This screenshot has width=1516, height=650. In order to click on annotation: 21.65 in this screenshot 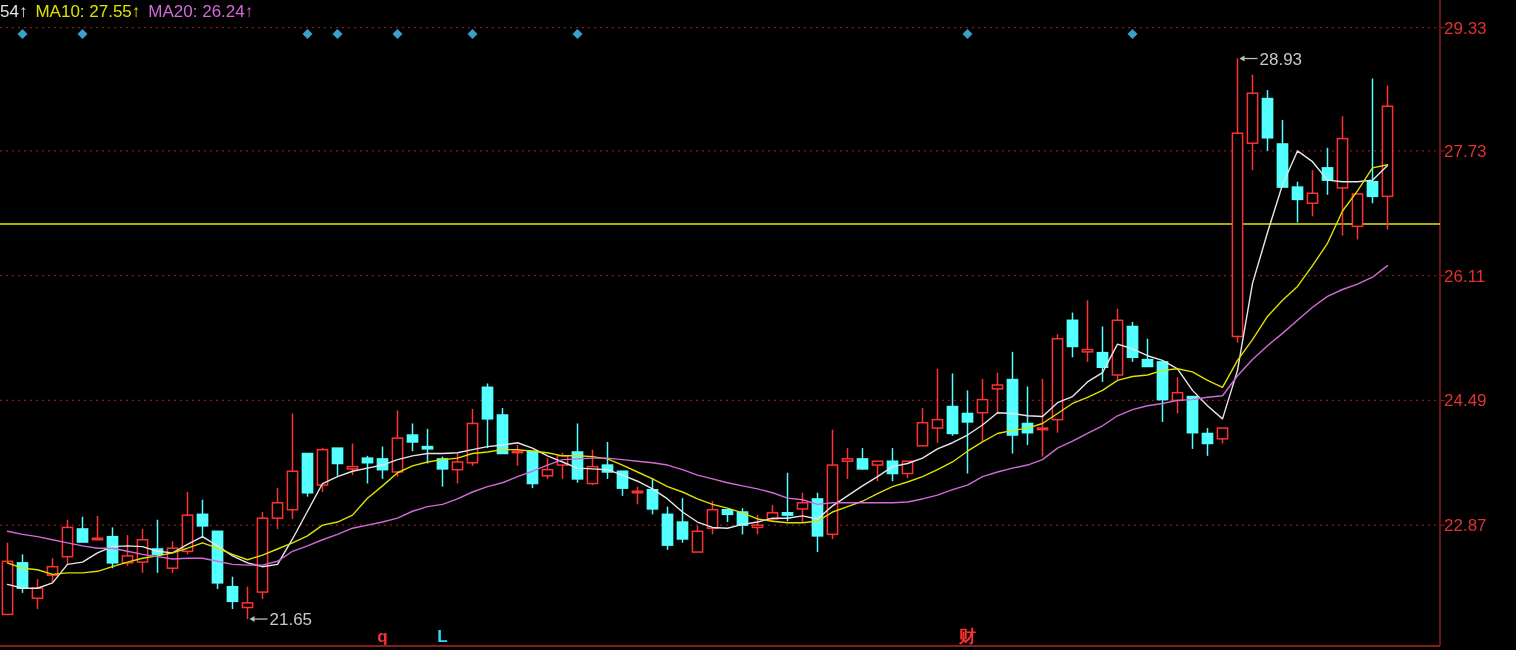, I will do `click(291, 620)`.